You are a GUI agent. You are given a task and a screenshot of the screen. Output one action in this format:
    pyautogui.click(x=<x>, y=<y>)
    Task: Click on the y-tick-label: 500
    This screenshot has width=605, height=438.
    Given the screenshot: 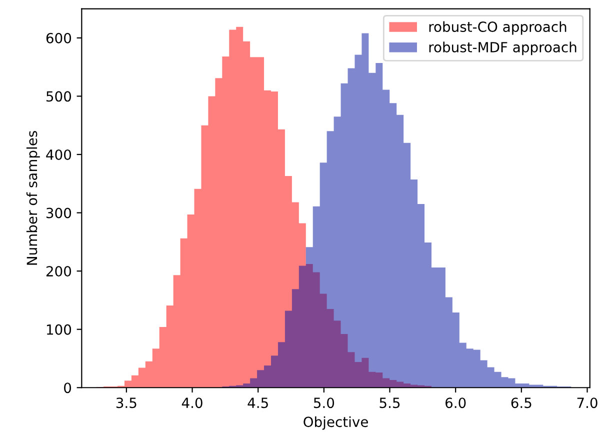 What is the action you would take?
    pyautogui.click(x=59, y=96)
    